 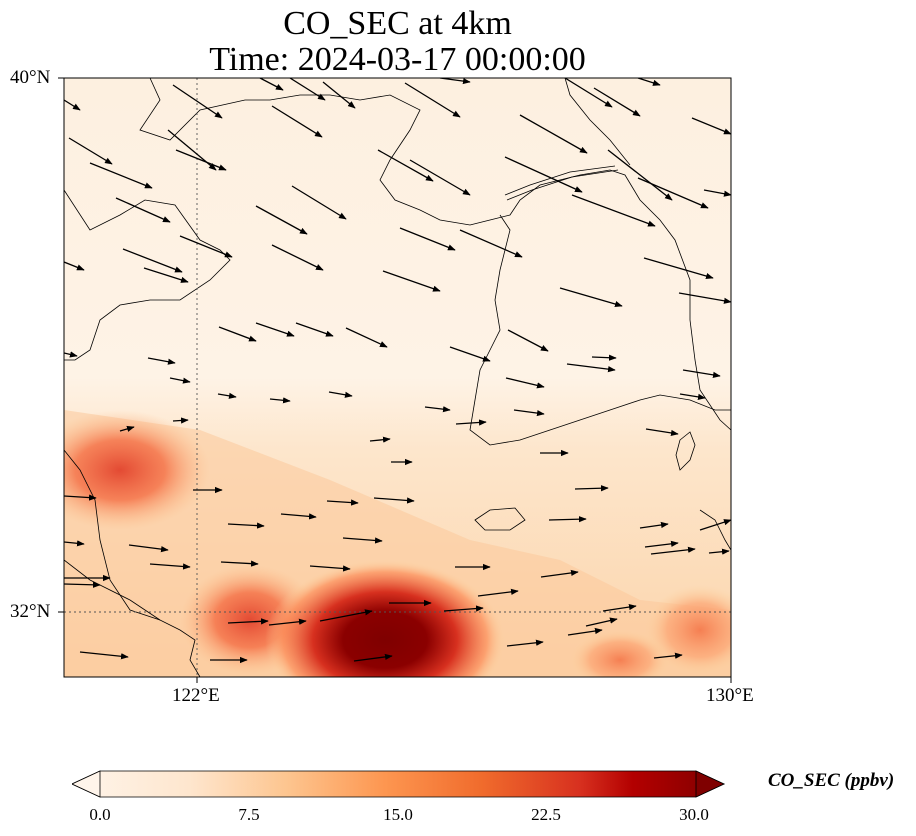 I want to click on lat-label-32: 32°N, so click(x=30, y=611).